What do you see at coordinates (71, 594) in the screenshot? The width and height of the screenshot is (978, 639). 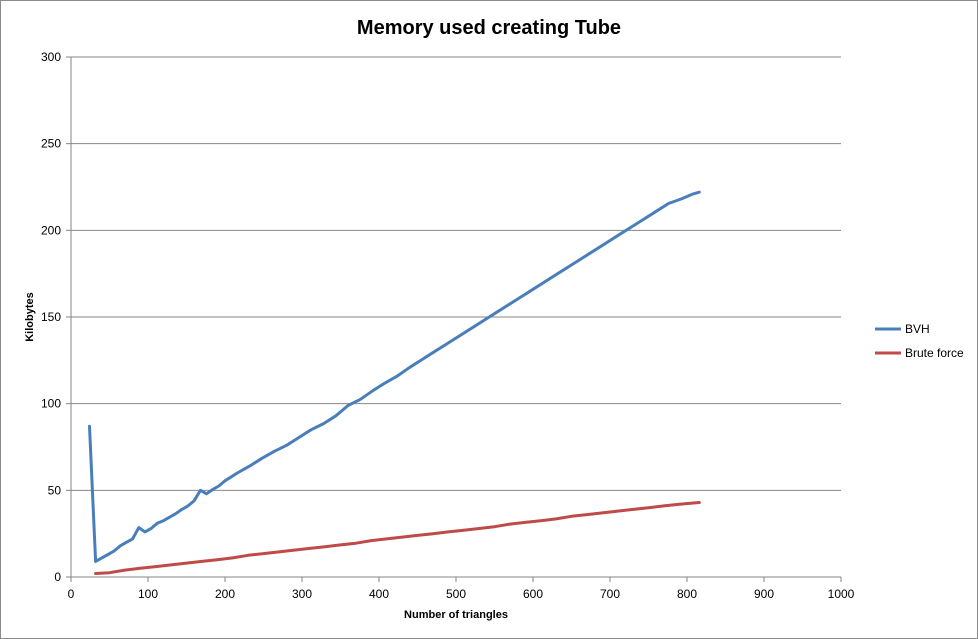 I see `x-tick-label: 0` at bounding box center [71, 594].